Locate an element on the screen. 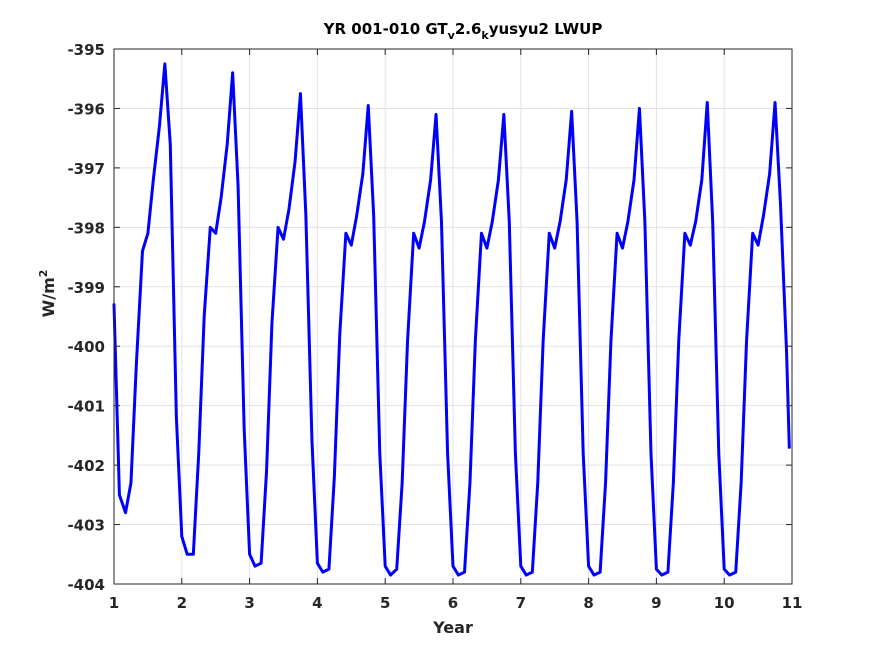  chart-title-subscript: k is located at coordinates (485, 35).